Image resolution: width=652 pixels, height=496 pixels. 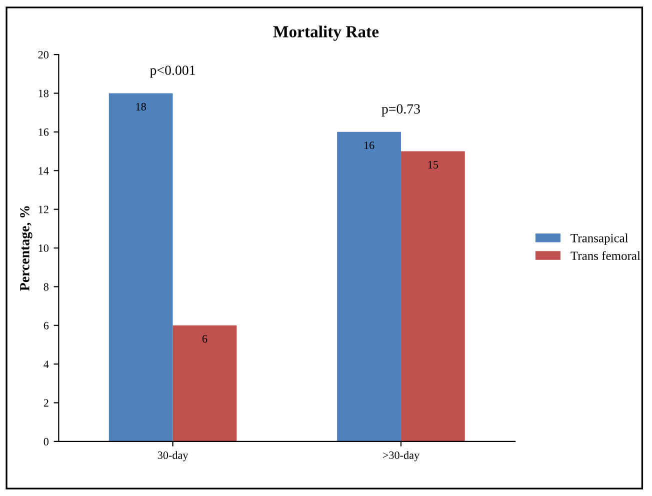 What do you see at coordinates (43, 55) in the screenshot?
I see `y-tick-label: 20` at bounding box center [43, 55].